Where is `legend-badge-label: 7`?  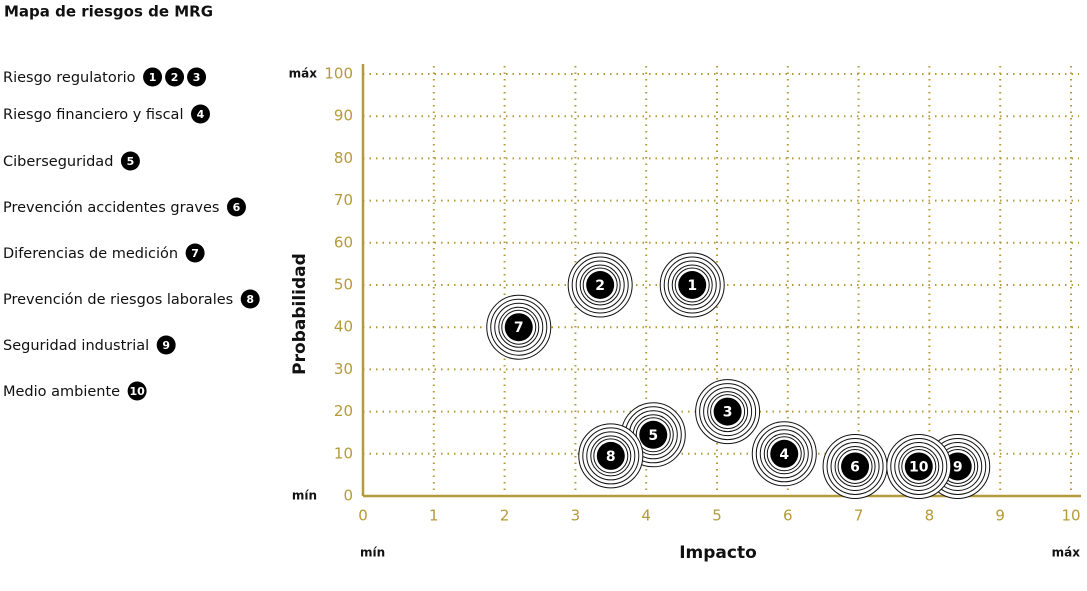
legend-badge-label: 7 is located at coordinates (195, 253).